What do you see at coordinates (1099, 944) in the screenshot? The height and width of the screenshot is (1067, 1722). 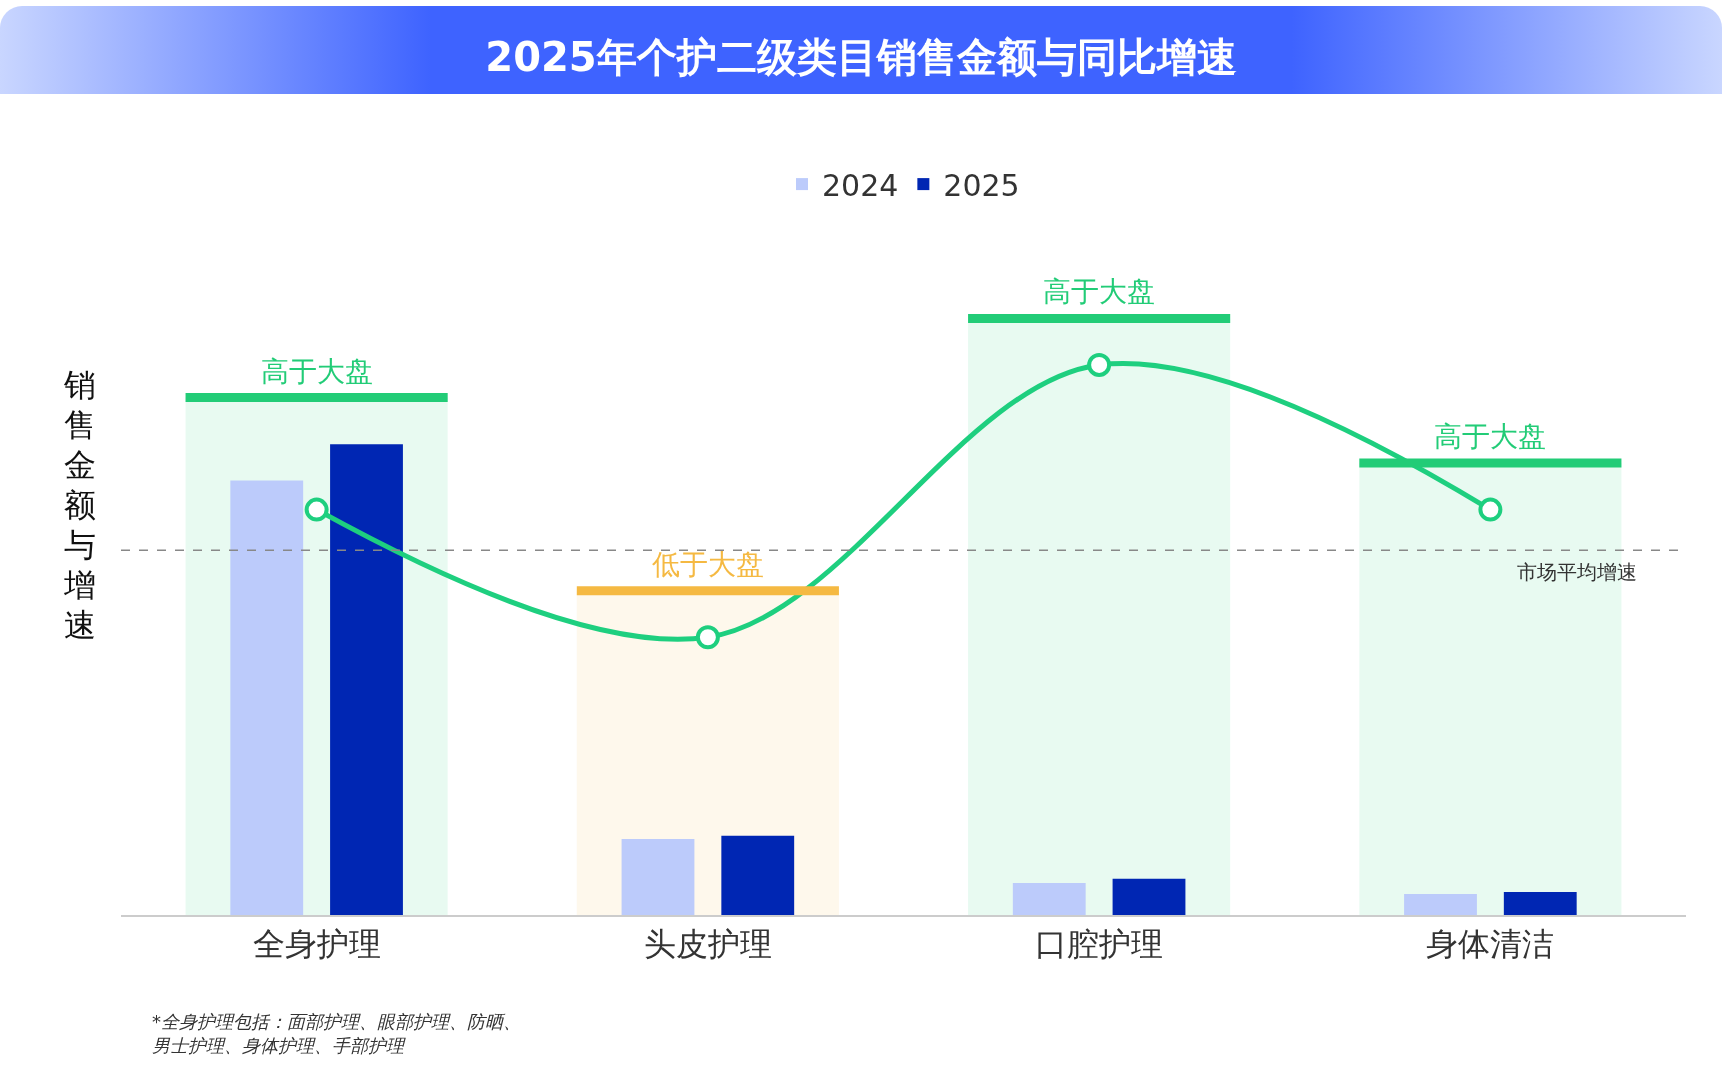 I see `x-tick-label: 口腔护理` at bounding box center [1099, 944].